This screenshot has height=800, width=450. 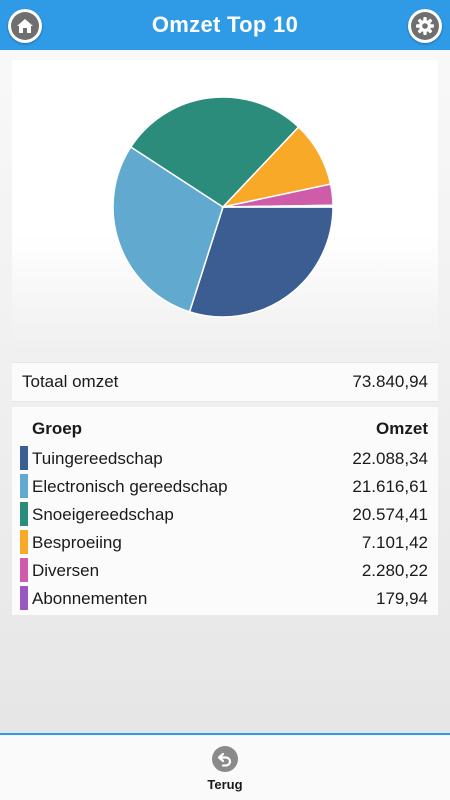 What do you see at coordinates (390, 514) in the screenshot?
I see `row-omzet-value: 20.574,41` at bounding box center [390, 514].